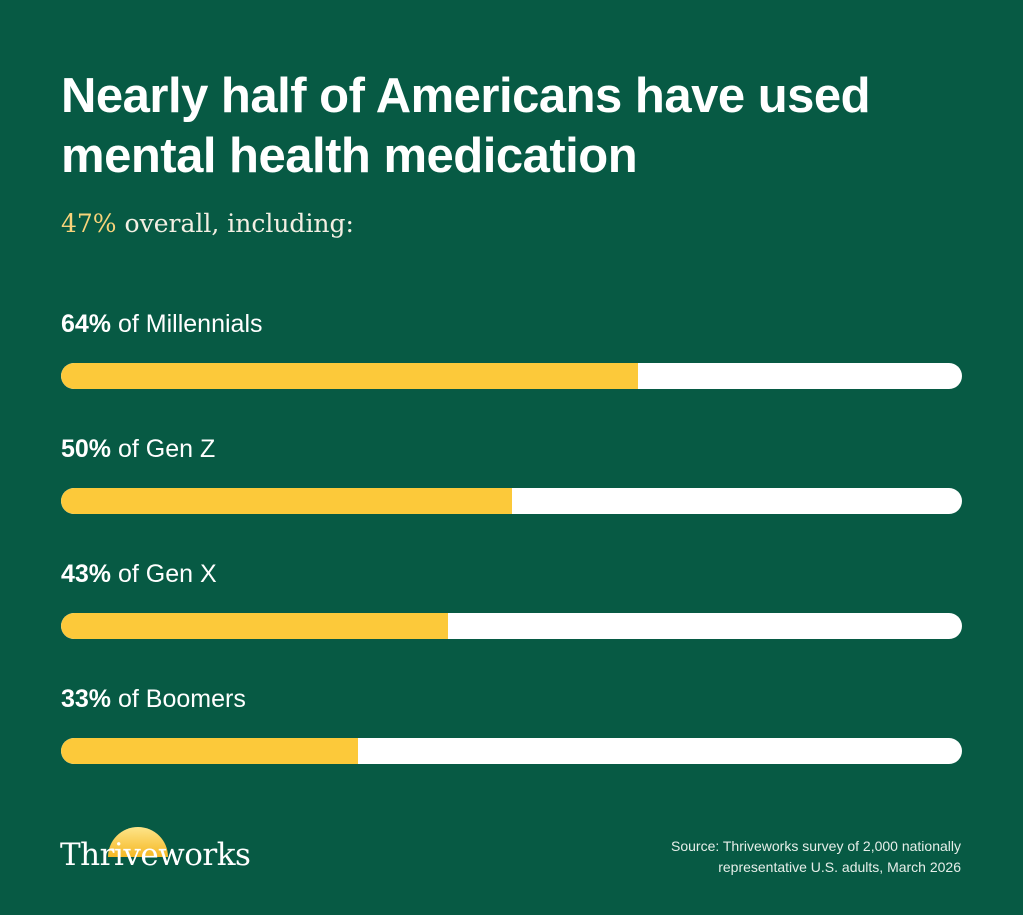  I want to click on chart-subtitle: 47% overall, including:, so click(207, 224).